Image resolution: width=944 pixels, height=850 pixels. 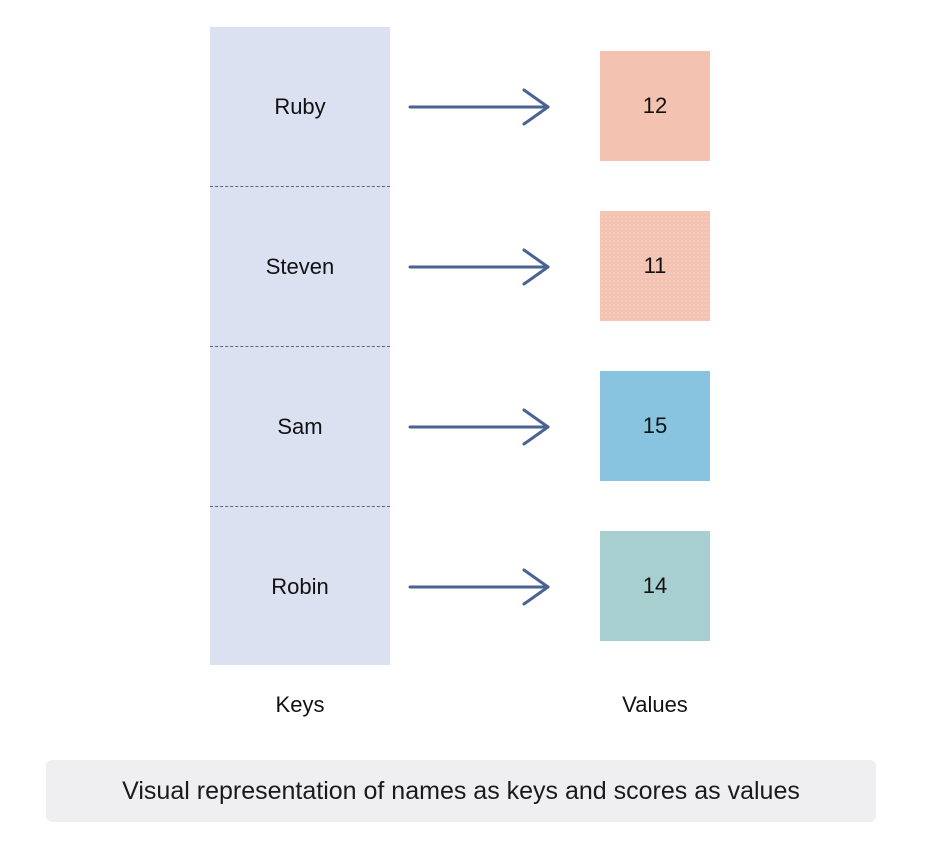 I want to click on keys-label: Keys, so click(x=300, y=704).